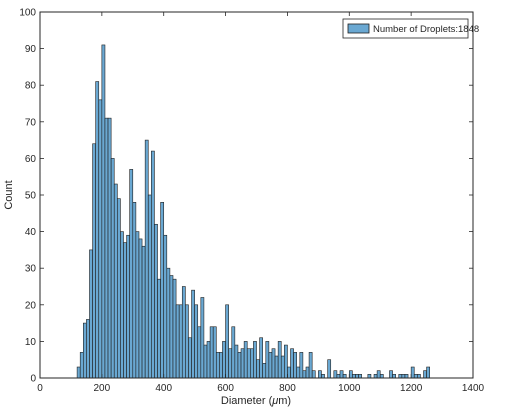 This screenshot has height=412, width=523. I want to click on x-tick-label: 1000, so click(349, 388).